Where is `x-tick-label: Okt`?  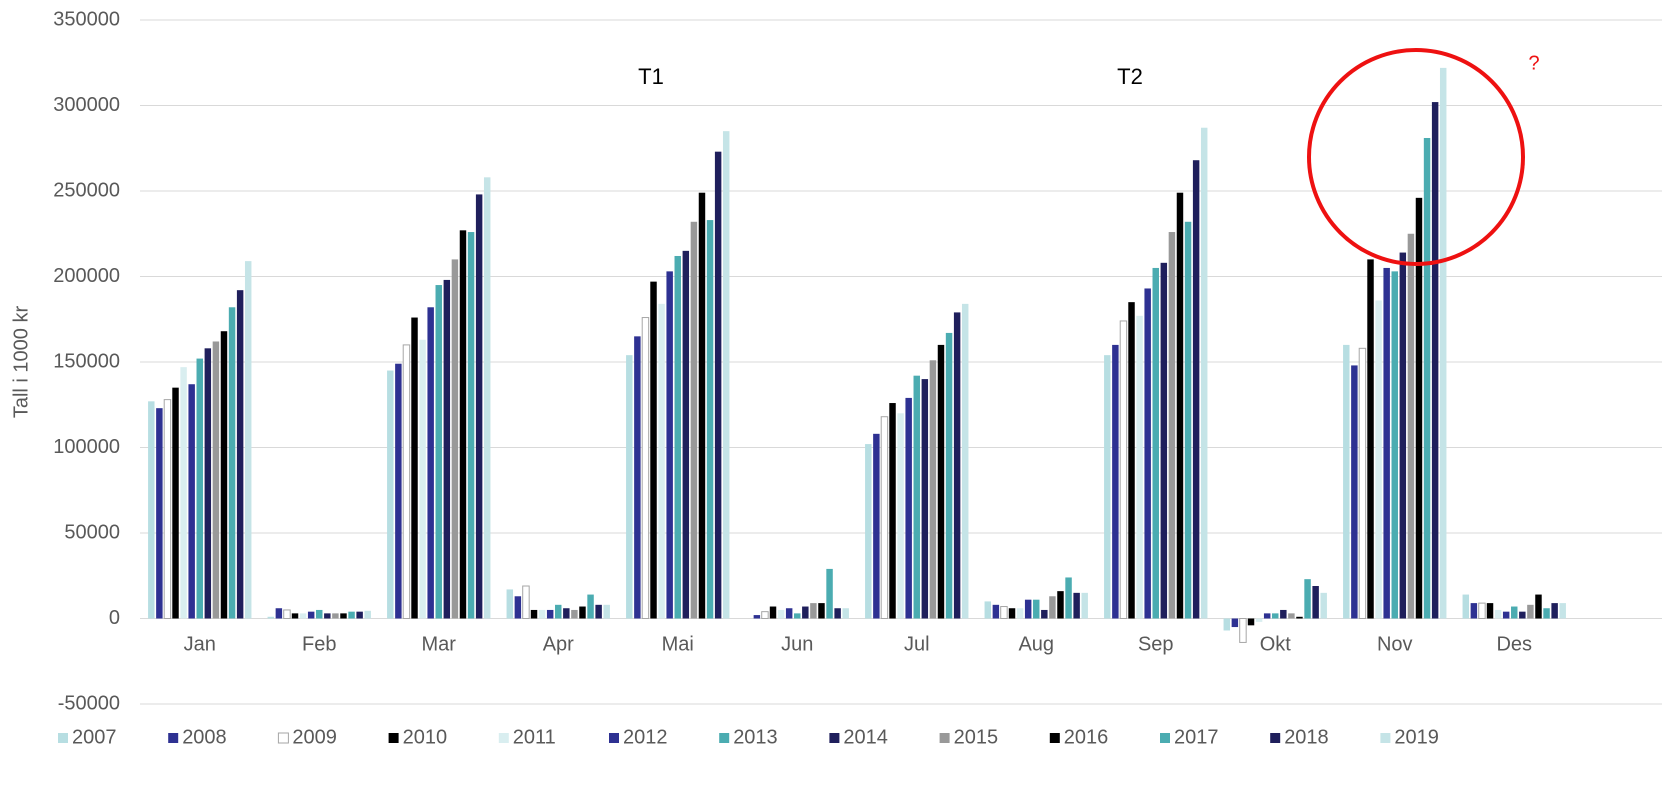 x-tick-label: Okt is located at coordinates (1276, 644).